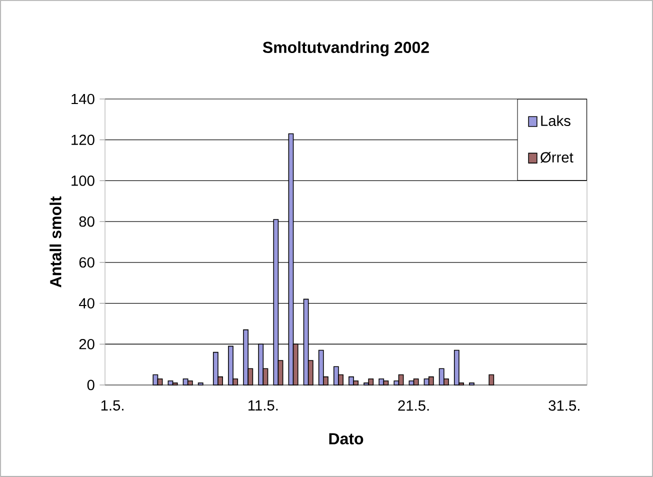 This screenshot has height=477, width=653. Describe the element at coordinates (263, 405) in the screenshot. I see `x-tick-label: 11.5.` at that location.